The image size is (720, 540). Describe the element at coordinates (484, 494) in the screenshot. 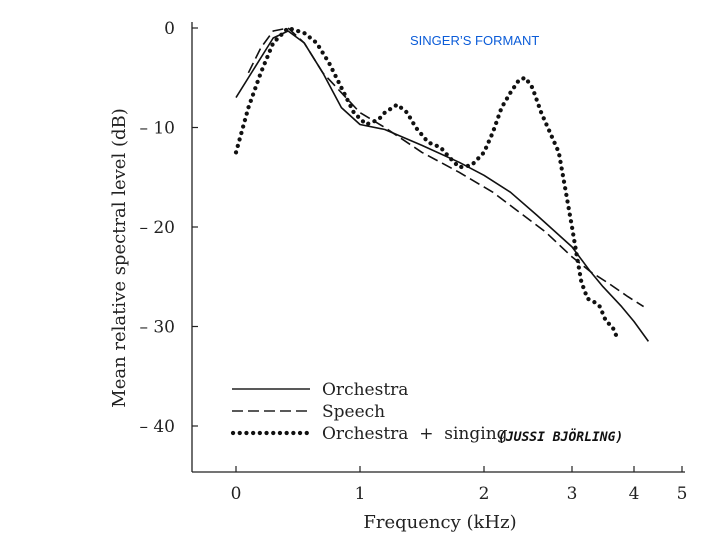

I see `x-tick-label-2: 2` at that location.